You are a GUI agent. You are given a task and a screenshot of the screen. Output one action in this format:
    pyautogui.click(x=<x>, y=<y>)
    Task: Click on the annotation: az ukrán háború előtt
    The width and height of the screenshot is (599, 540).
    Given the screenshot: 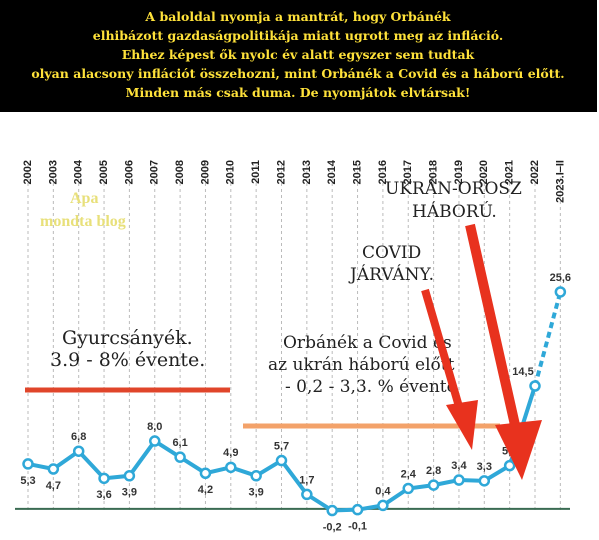 What is the action you would take?
    pyautogui.click(x=361, y=365)
    